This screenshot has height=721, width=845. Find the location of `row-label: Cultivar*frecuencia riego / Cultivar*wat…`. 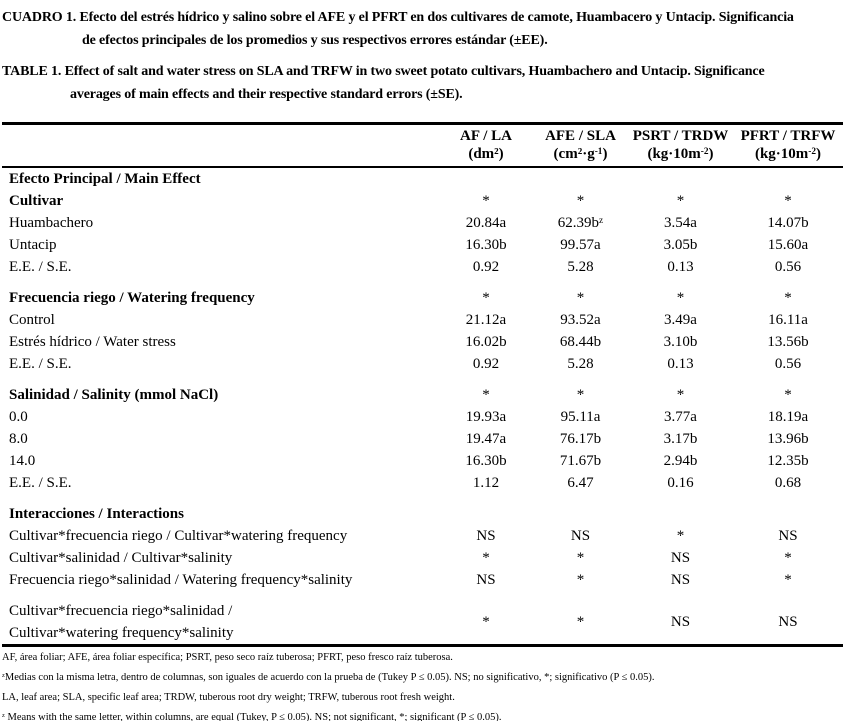

row-label: Cultivar*frecuencia riego / Cultivar*wat… is located at coordinates (178, 536).